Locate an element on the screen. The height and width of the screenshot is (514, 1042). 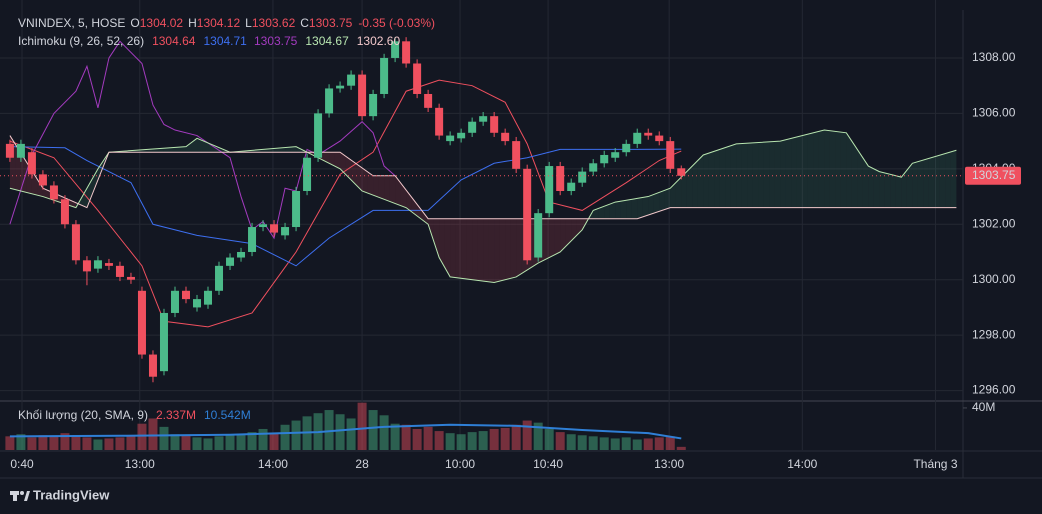
ohlc-key: H is located at coordinates (192, 23).